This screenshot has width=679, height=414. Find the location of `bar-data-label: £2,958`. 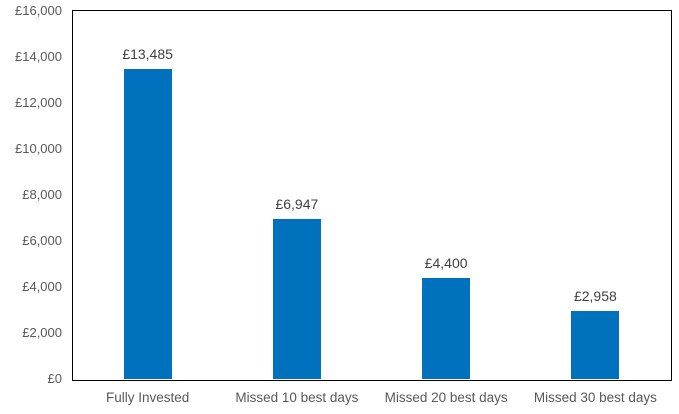

bar-data-label: £2,958 is located at coordinates (595, 295).